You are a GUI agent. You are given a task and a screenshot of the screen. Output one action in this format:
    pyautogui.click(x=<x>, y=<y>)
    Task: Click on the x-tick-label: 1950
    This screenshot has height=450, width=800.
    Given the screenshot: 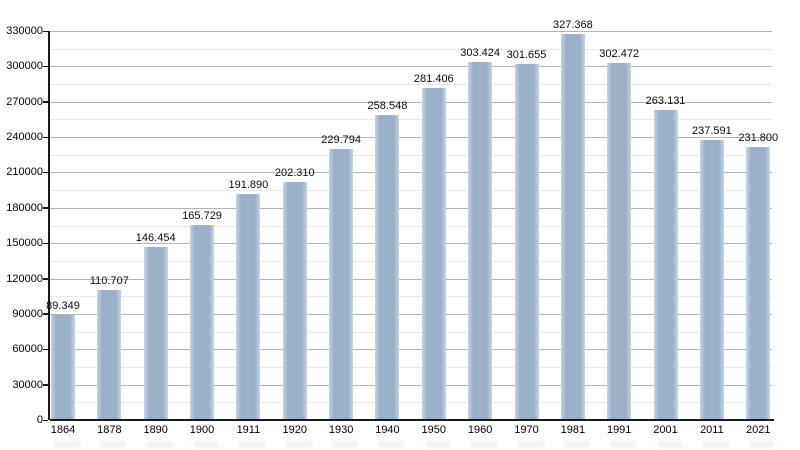 What is the action you would take?
    pyautogui.click(x=434, y=430)
    